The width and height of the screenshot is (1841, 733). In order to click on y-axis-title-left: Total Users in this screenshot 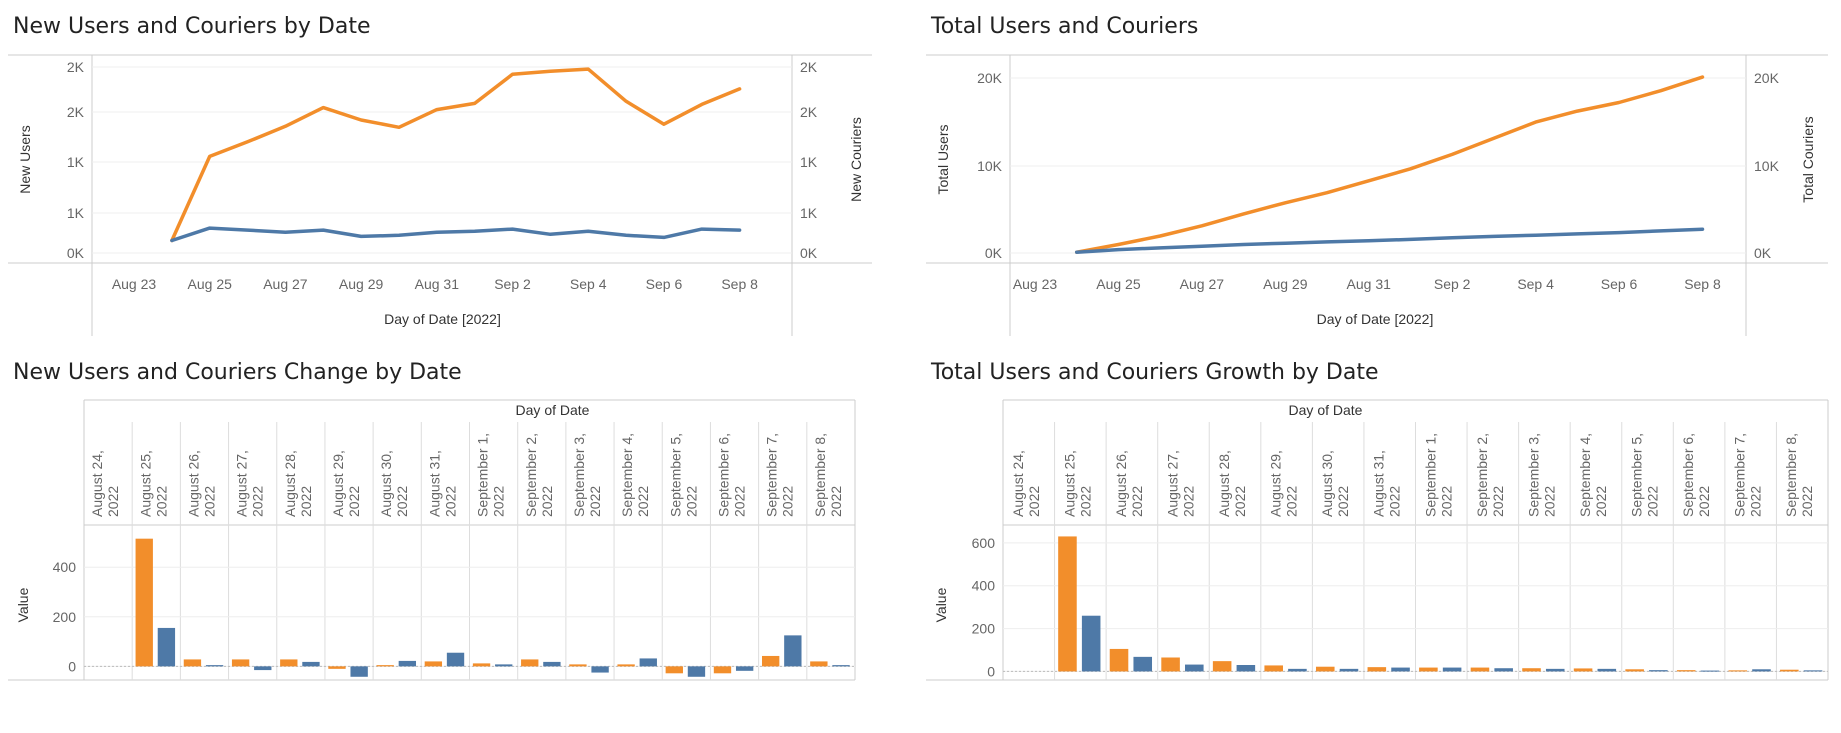, I will do `click(943, 159)`.